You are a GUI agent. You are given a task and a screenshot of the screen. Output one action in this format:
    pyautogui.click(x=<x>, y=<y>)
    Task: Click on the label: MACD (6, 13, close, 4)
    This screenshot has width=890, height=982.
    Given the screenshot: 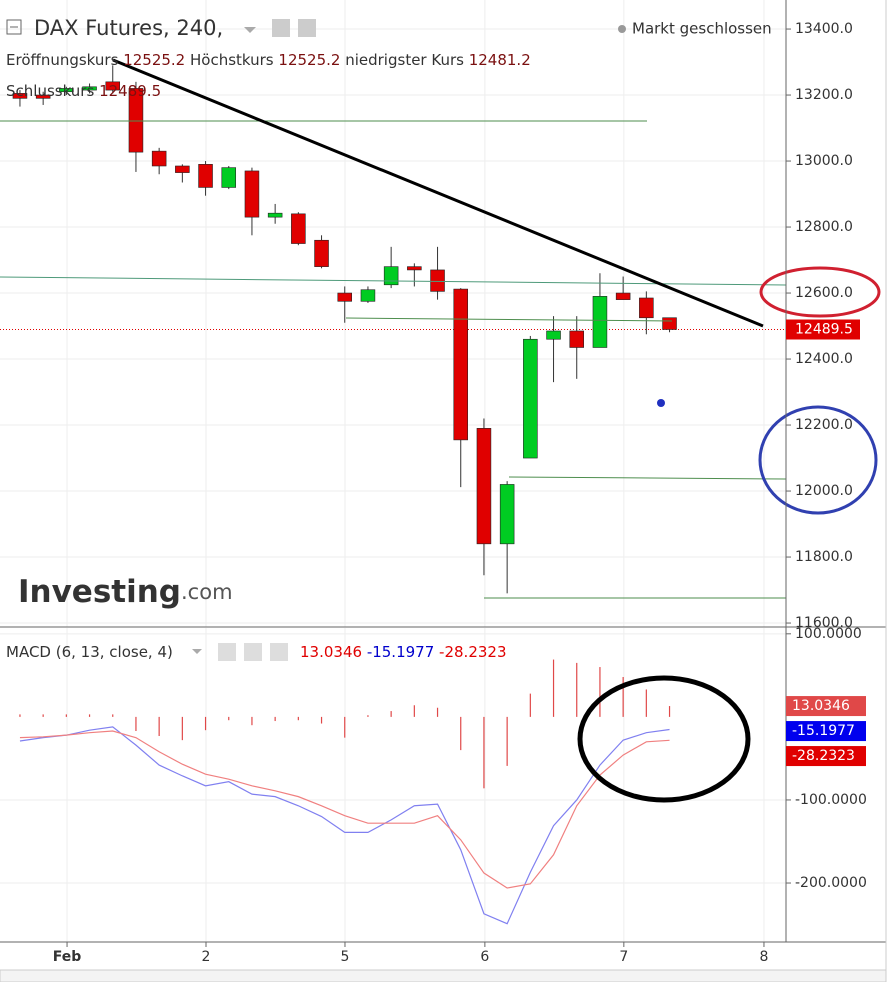 What is the action you would take?
    pyautogui.click(x=89, y=652)
    